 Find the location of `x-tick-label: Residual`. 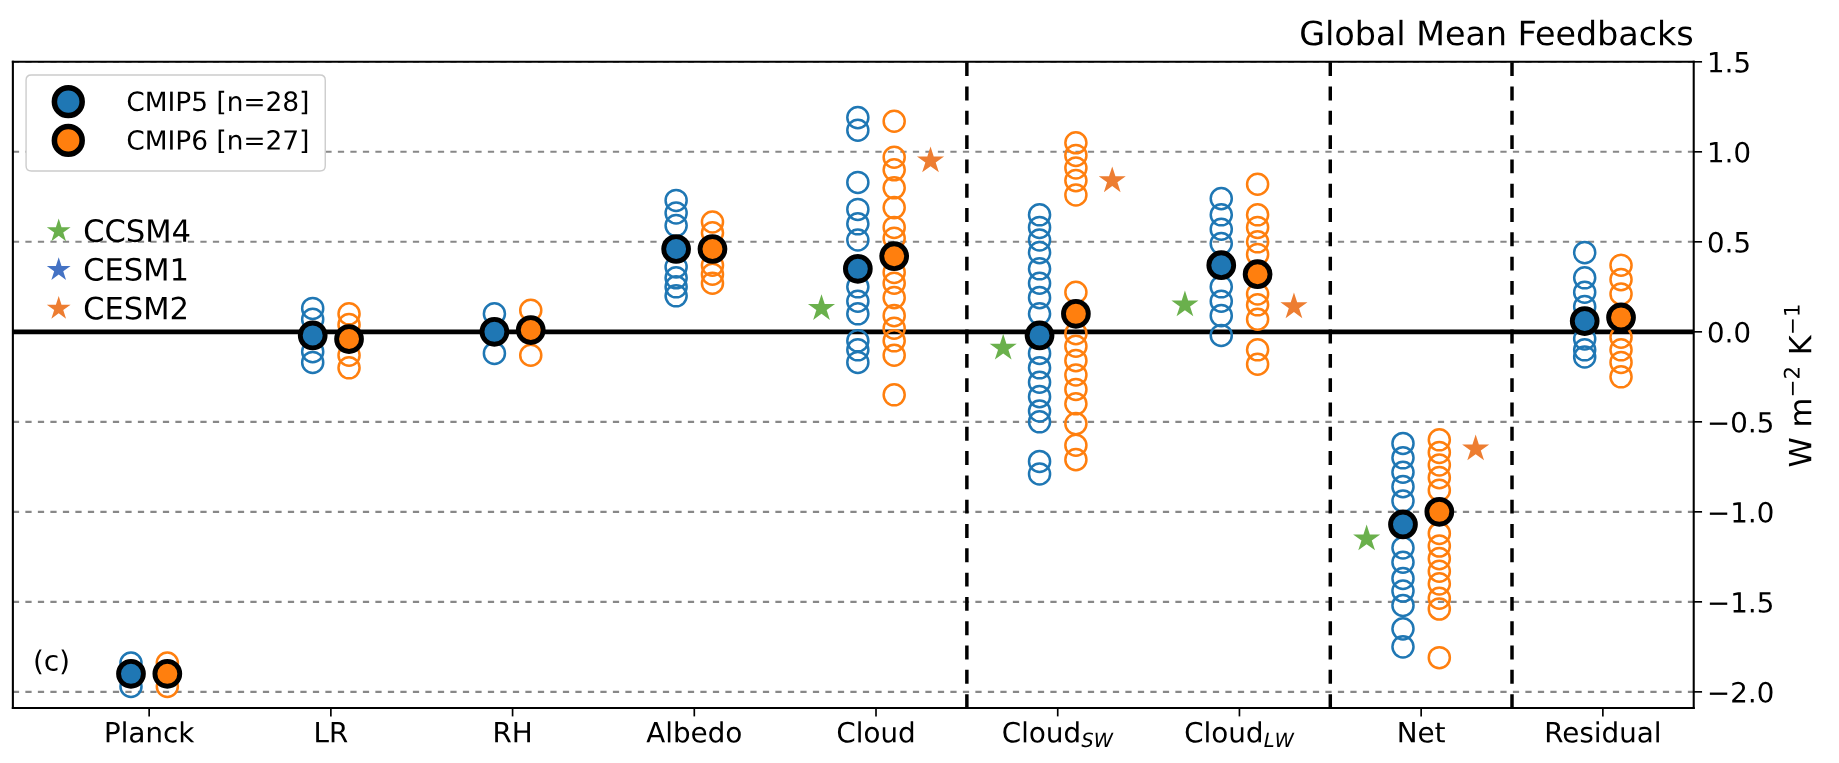

x-tick-label: Residual is located at coordinates (1602, 732).